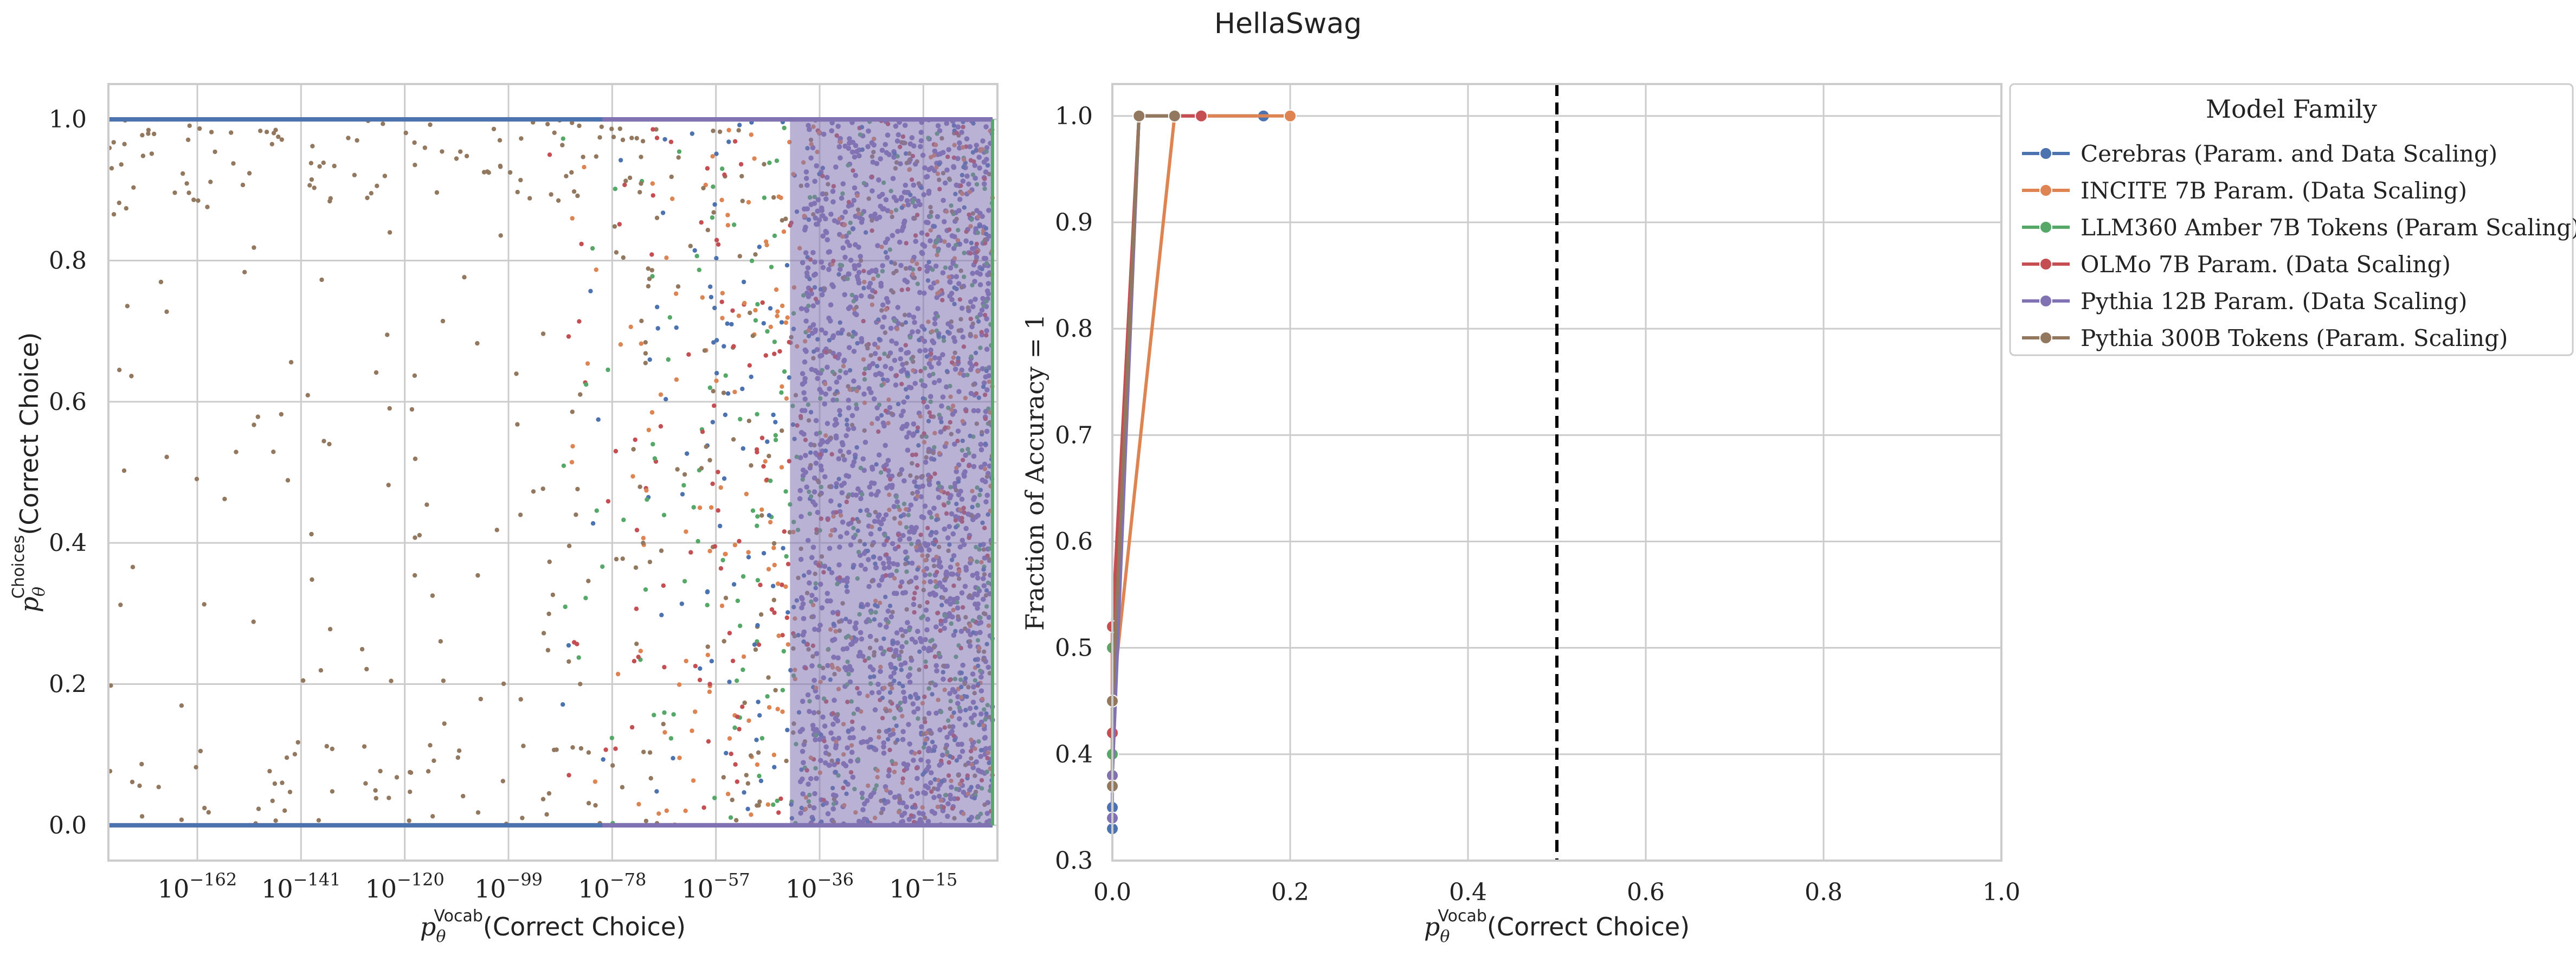  I want to click on line-y-tick-label: 0.8, so click(1074, 329).